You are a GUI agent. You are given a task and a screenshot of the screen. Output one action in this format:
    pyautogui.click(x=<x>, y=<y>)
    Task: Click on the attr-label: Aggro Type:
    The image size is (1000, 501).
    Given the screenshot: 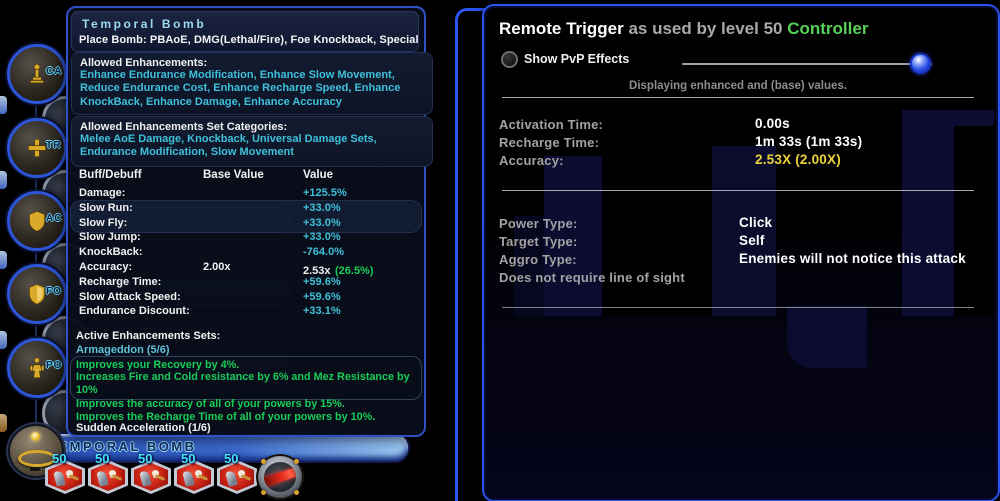 What is the action you would take?
    pyautogui.click(x=538, y=259)
    